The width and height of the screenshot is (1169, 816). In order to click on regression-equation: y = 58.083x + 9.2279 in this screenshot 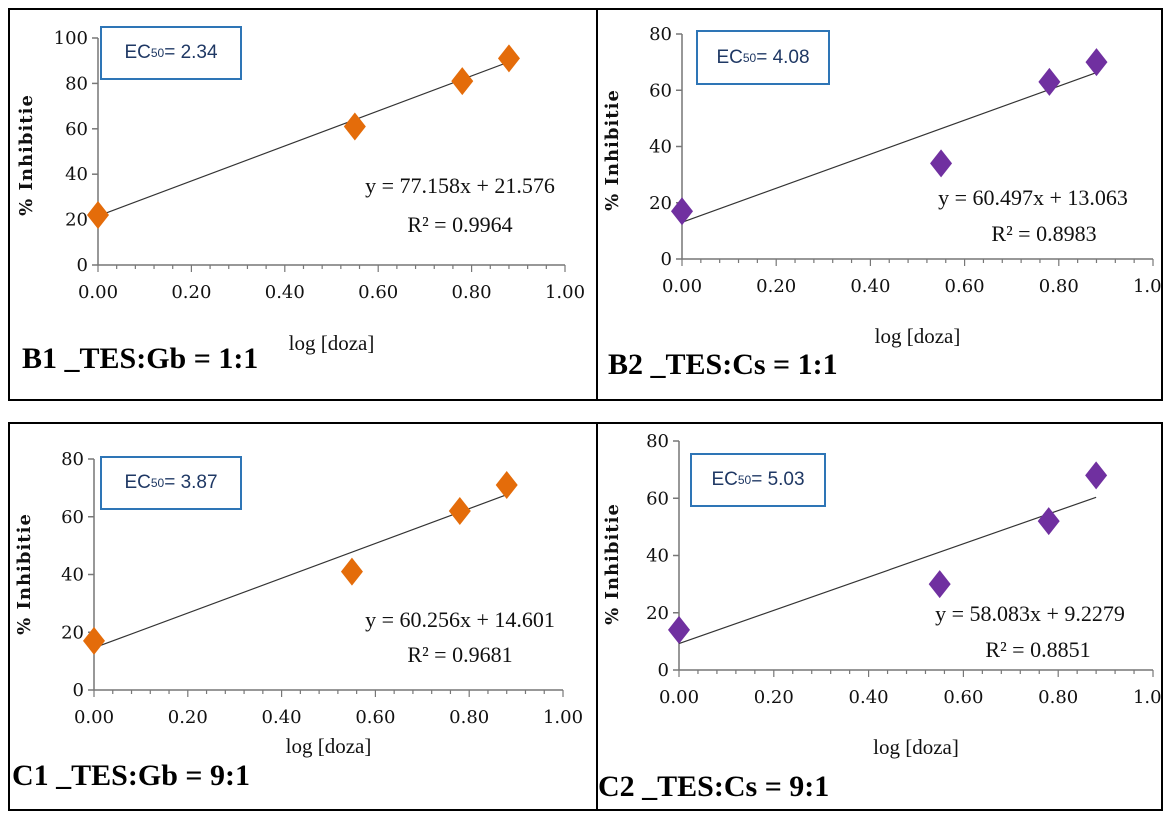, I will do `click(1030, 613)`.